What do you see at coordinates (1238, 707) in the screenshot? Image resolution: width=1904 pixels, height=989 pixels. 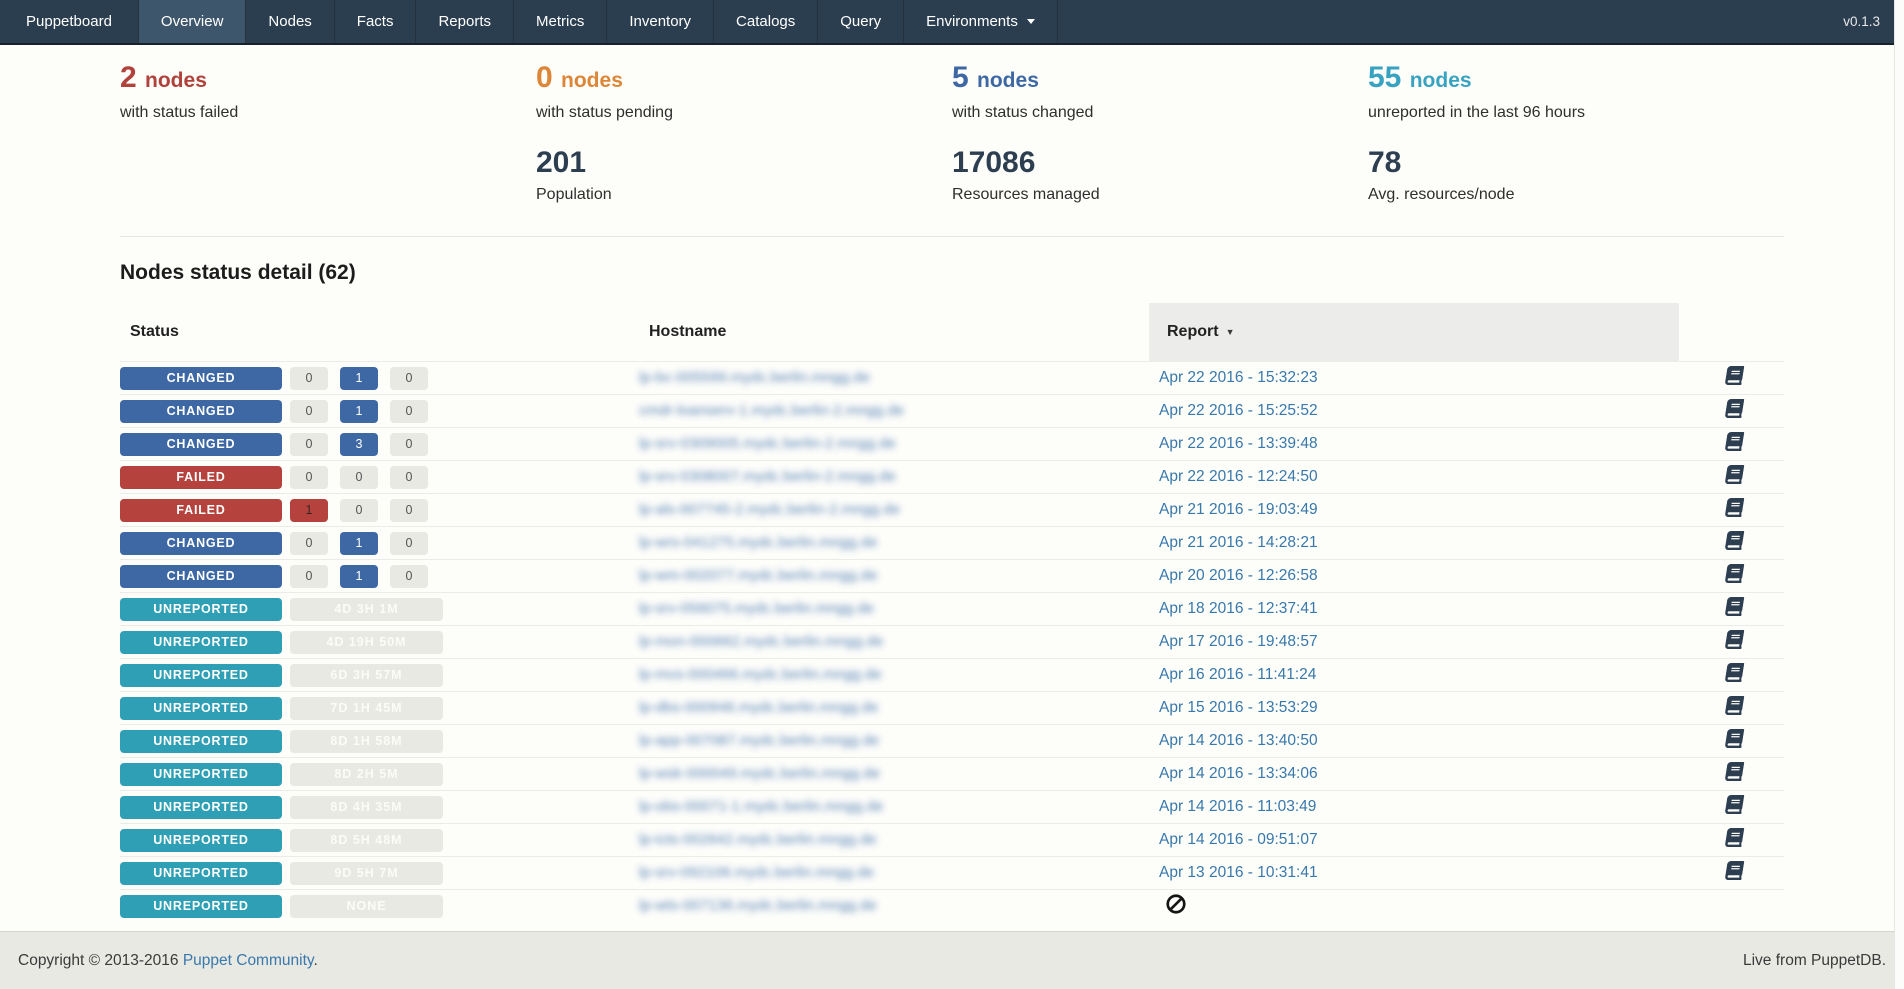 I see `report-date-link: Apr 15 2016 - 13:53:29` at bounding box center [1238, 707].